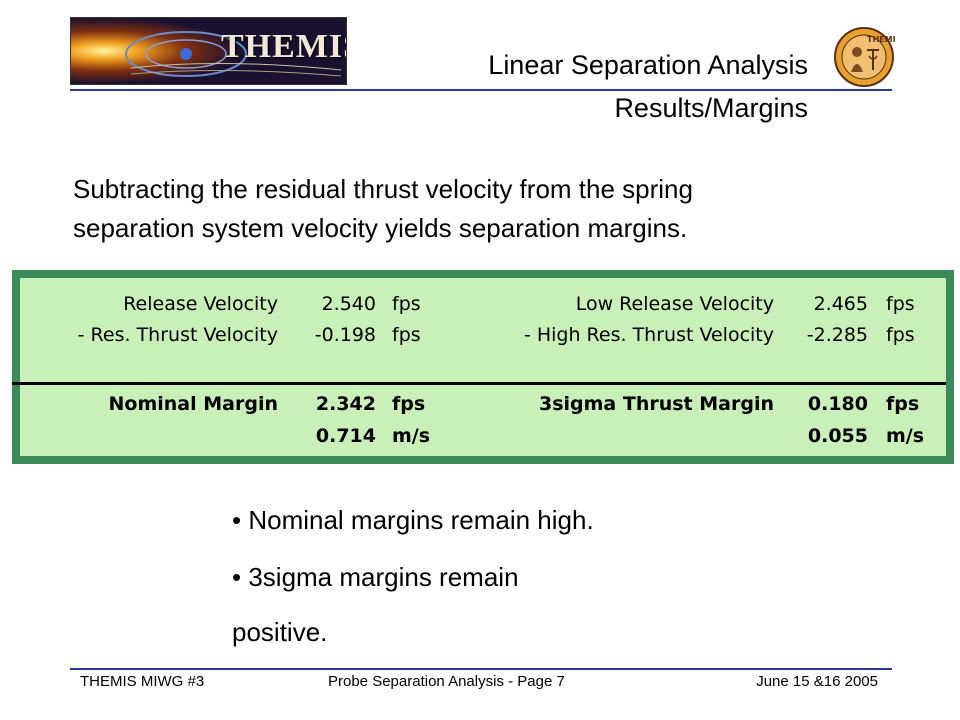  What do you see at coordinates (479, 383) in the screenshot?
I see `table-separator-line` at bounding box center [479, 383].